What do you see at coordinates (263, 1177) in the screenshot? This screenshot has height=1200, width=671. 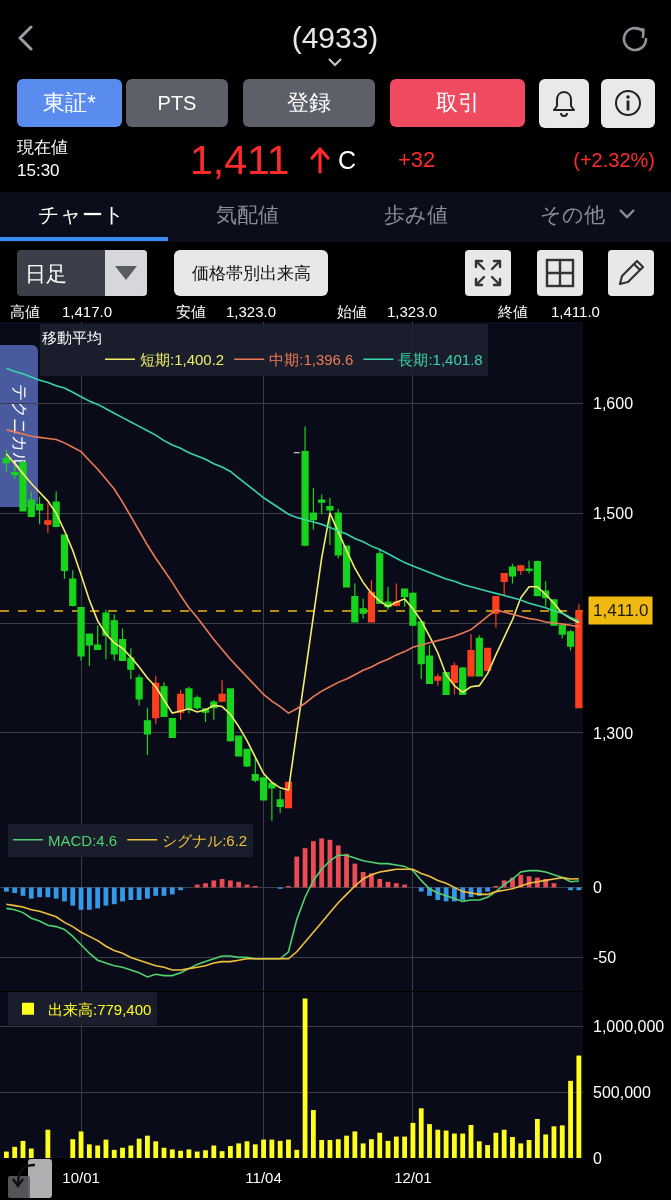 I see `x-tick-label: 11/04` at bounding box center [263, 1177].